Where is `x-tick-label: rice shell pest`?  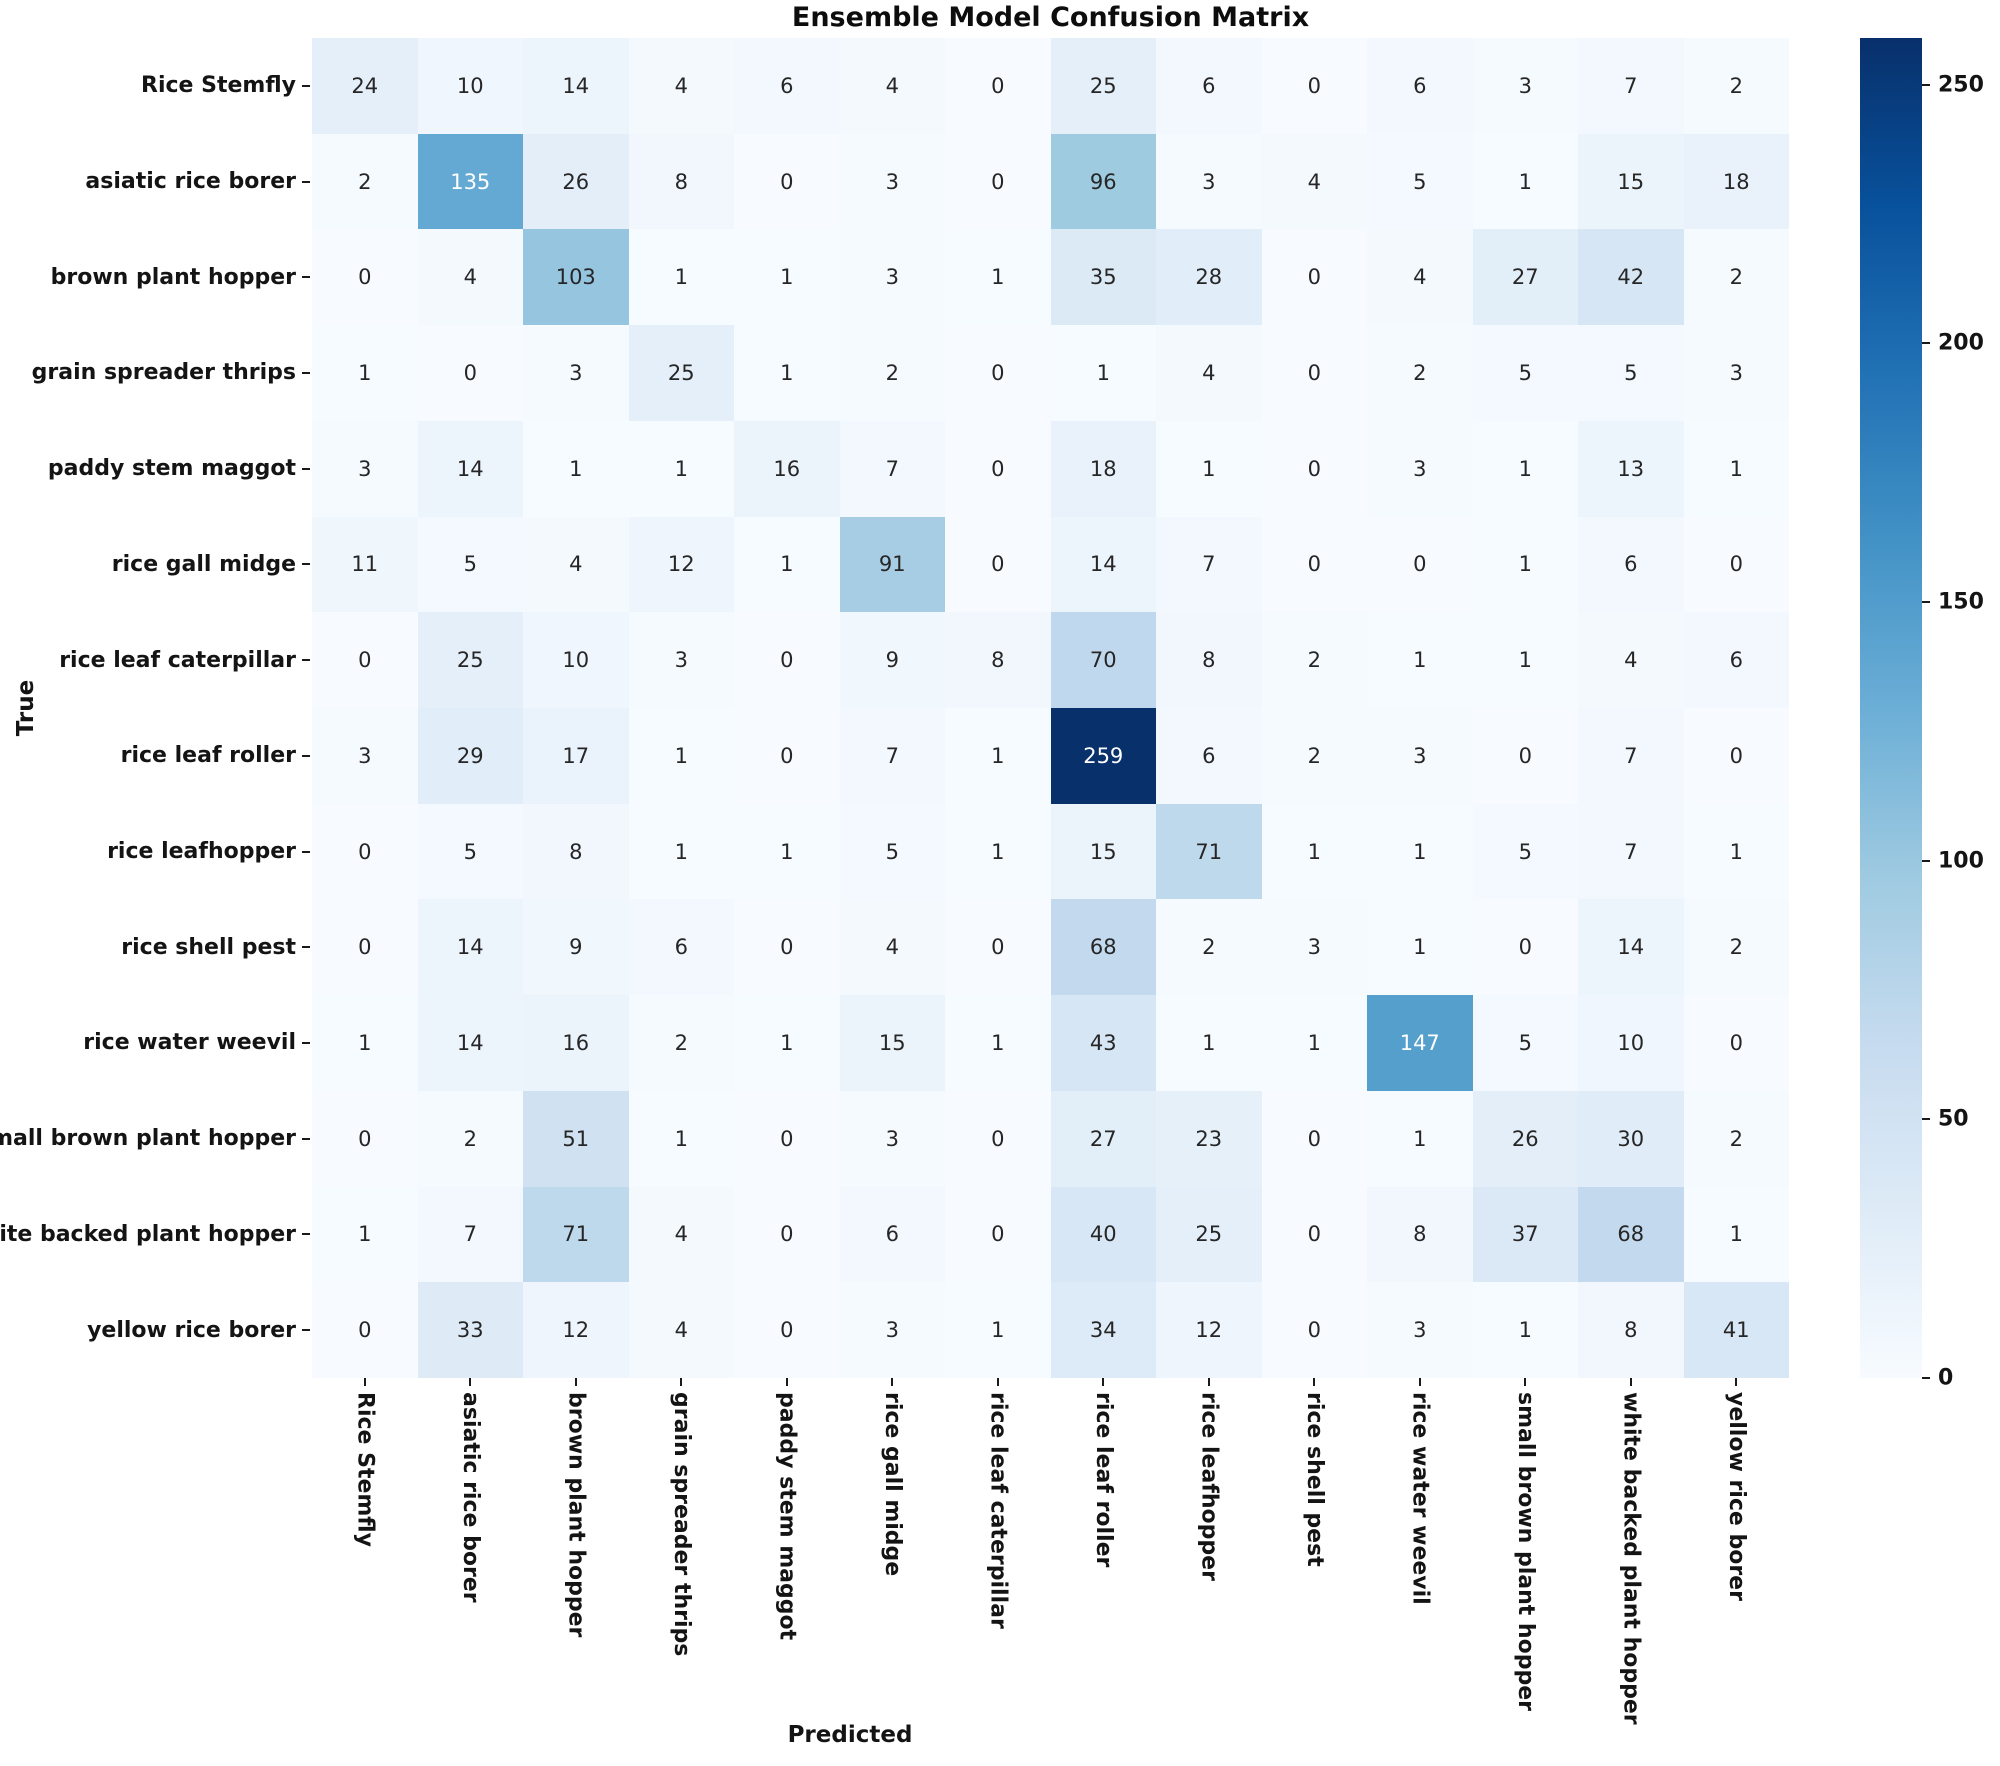
x-tick-label: rice shell pest is located at coordinates (1314, 1479).